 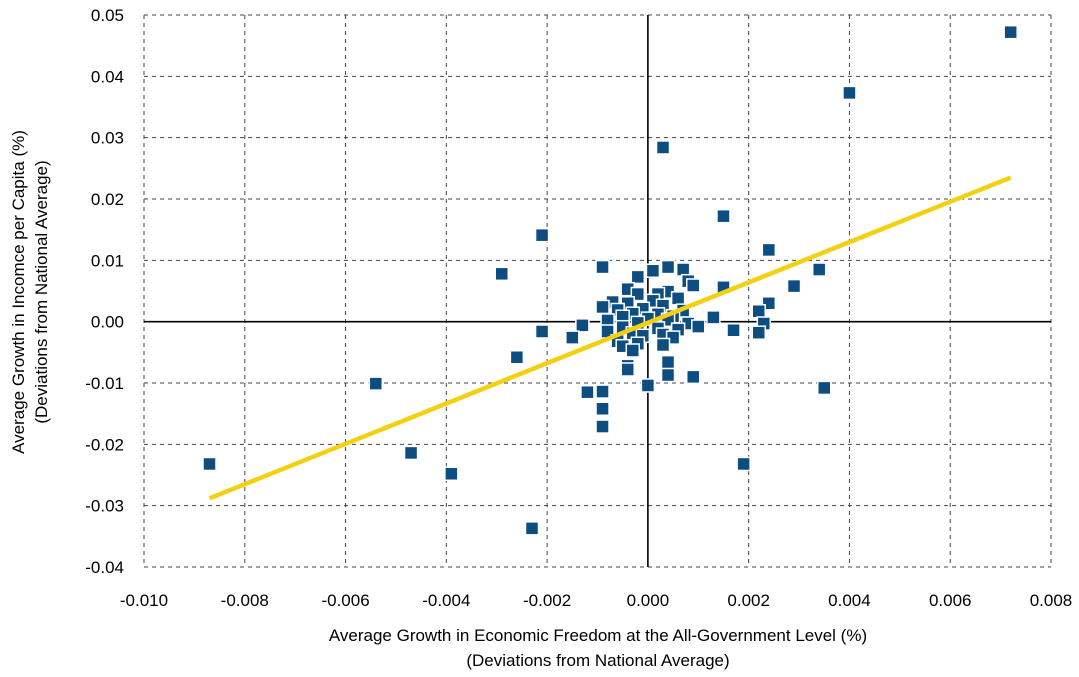 I want to click on y-axis-subtitle: (Deviations from National Average), so click(x=41, y=291).